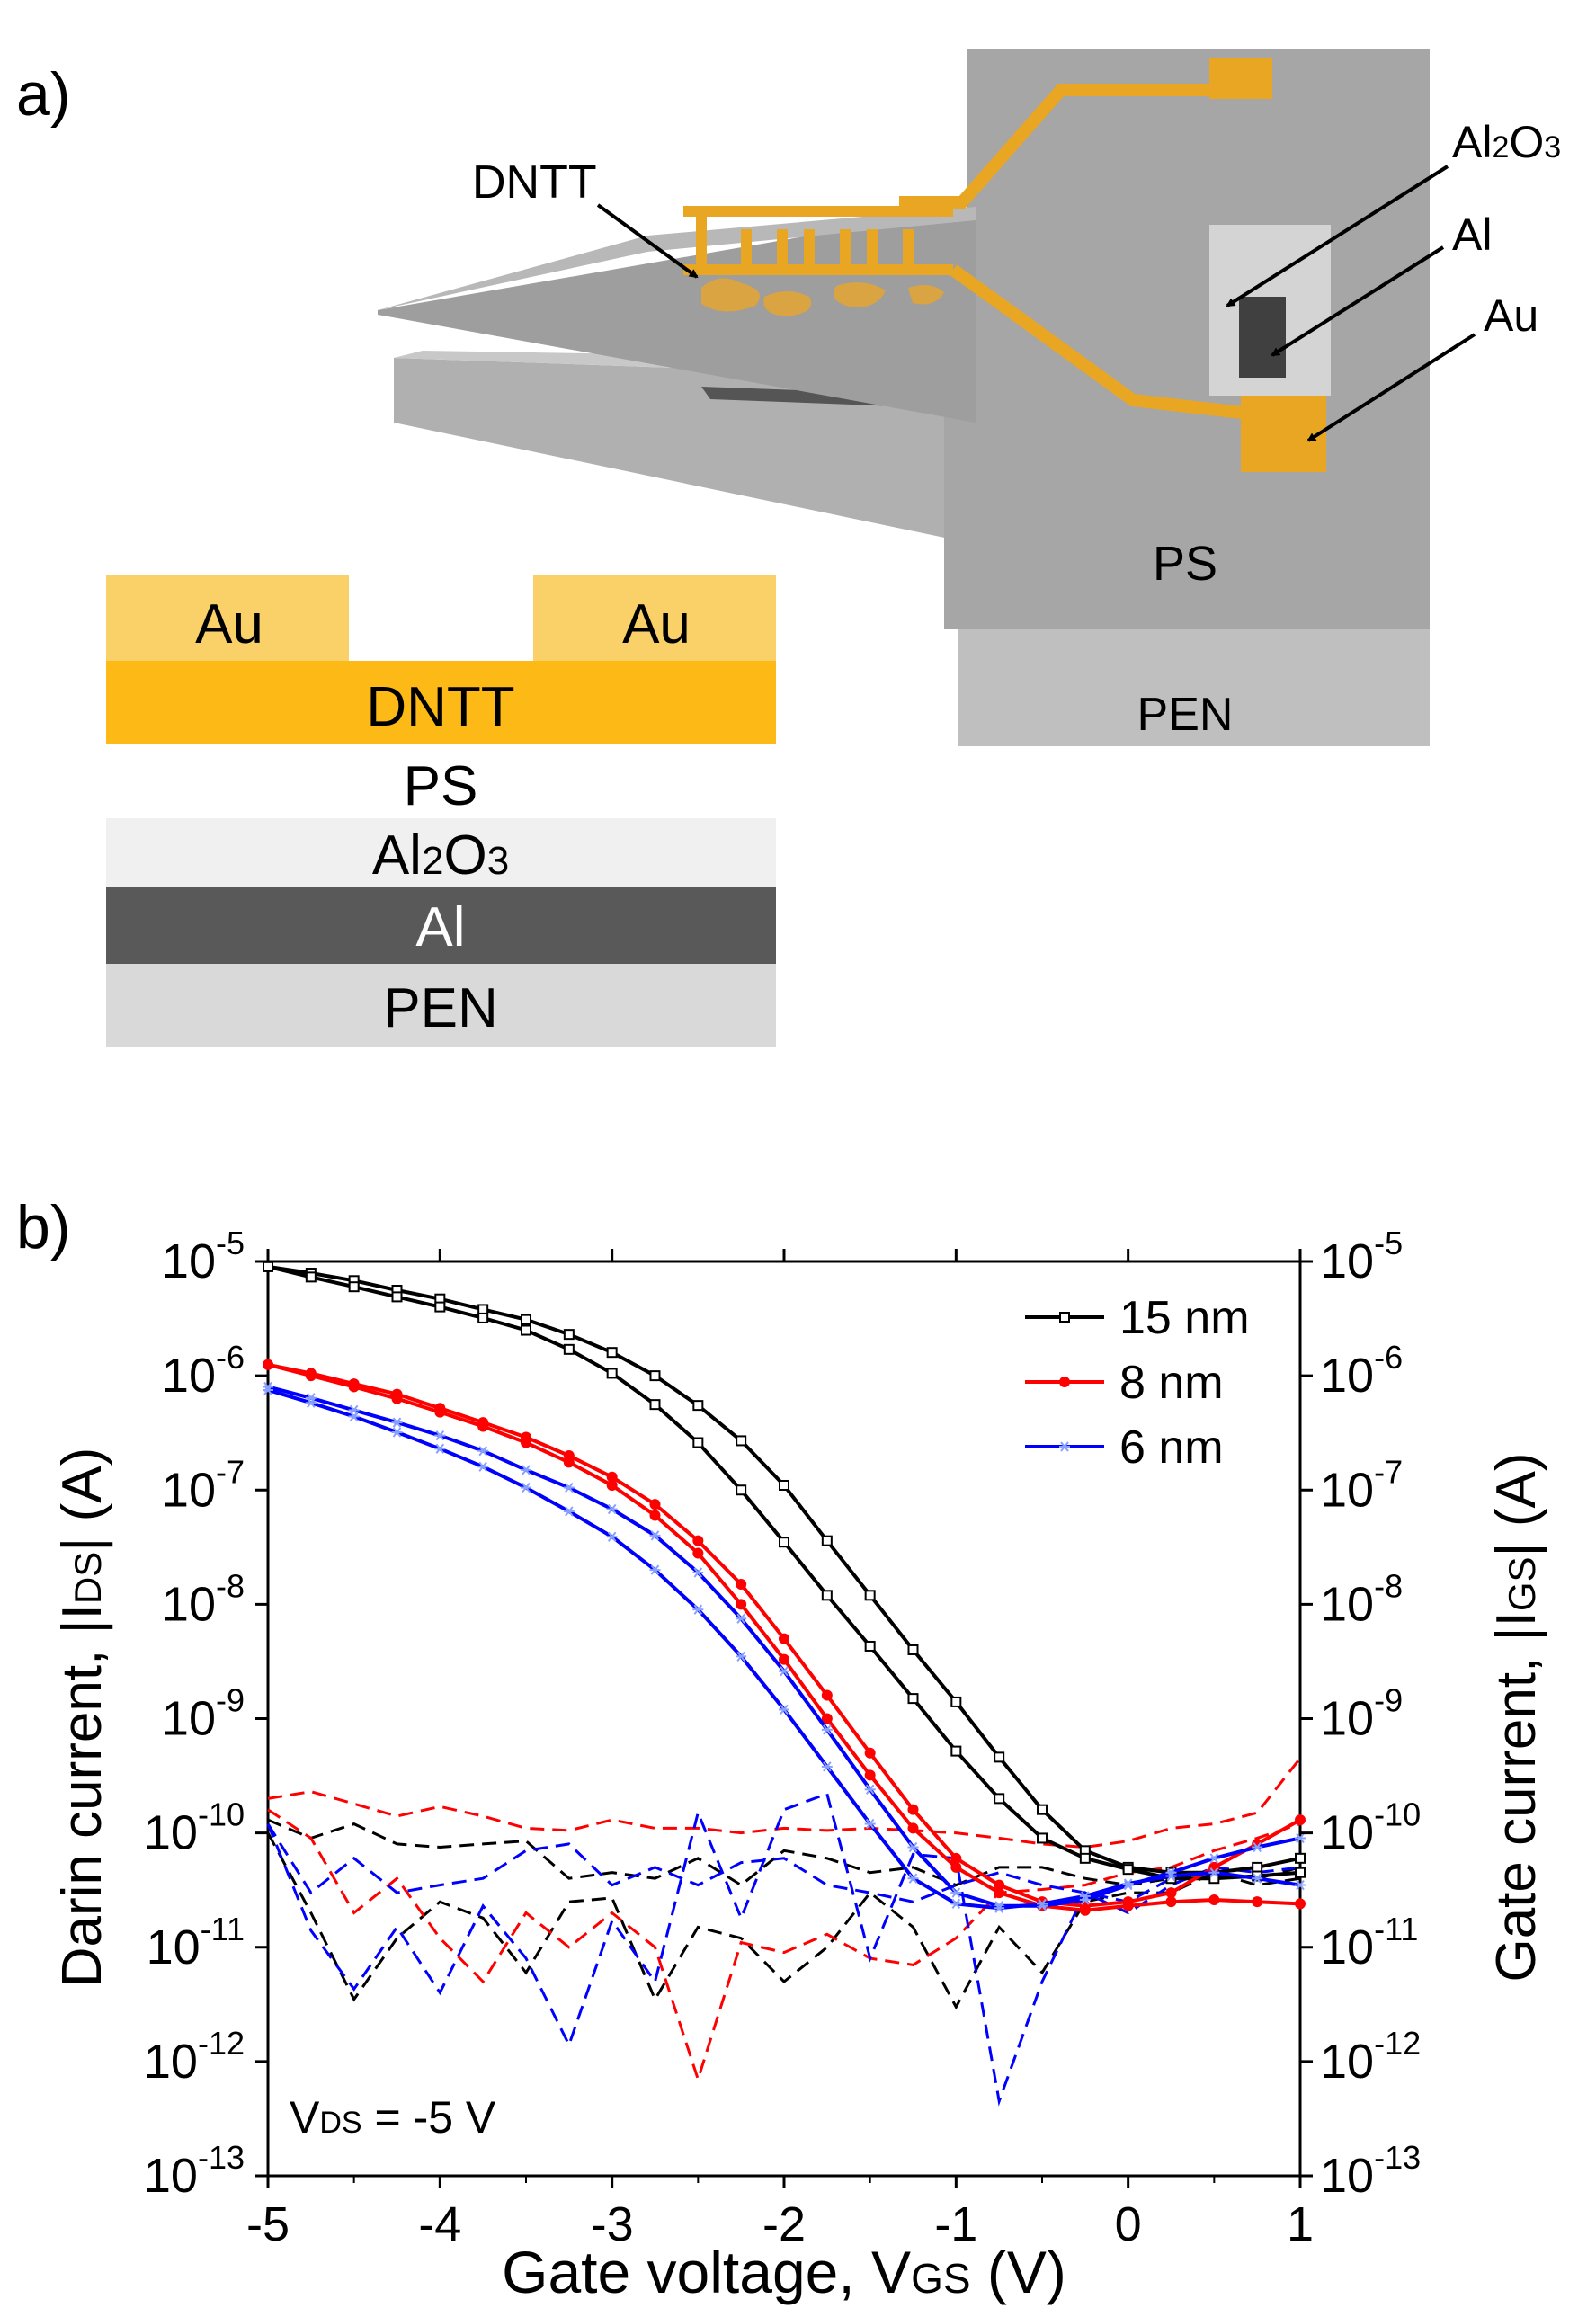 The width and height of the screenshot is (1596, 2308). I want to click on x-tick-label: -3, so click(612, 2224).